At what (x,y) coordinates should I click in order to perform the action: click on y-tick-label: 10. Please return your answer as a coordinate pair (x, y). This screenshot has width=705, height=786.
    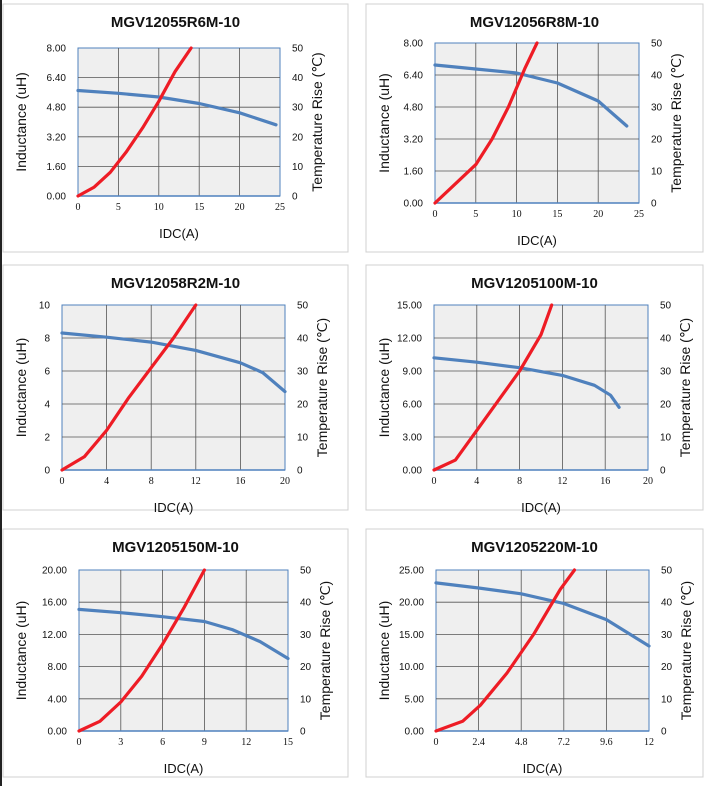
    Looking at the image, I should click on (45, 306).